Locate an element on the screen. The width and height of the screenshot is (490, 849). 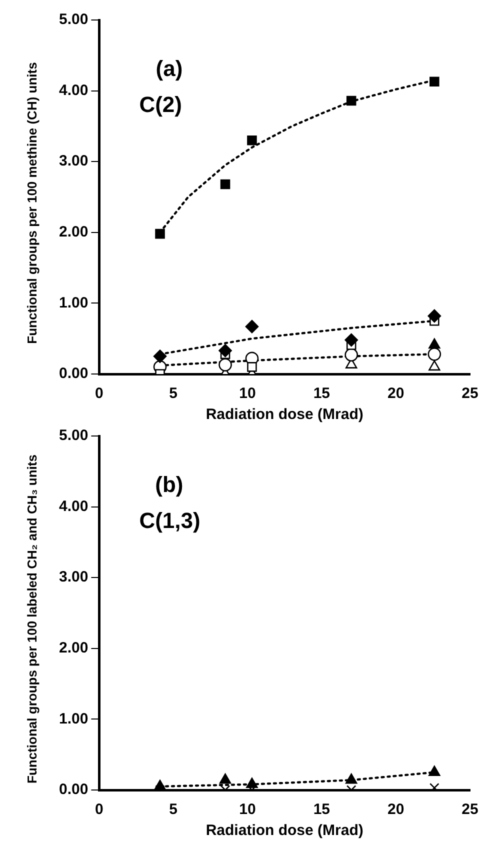
annotation: C(1,3) is located at coordinates (169, 521).